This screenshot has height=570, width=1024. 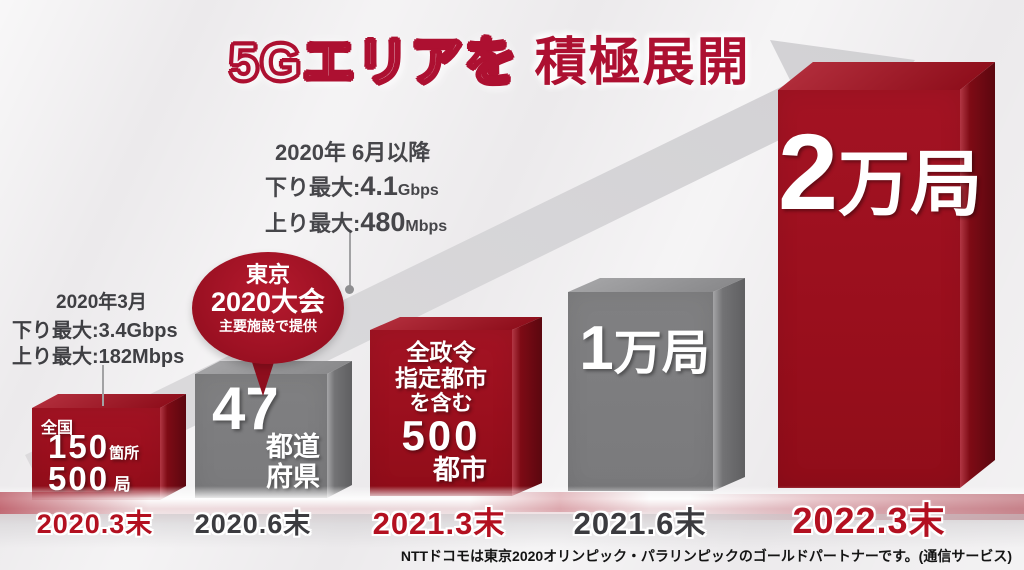 I want to click on bar-2021-6: 1万局, so click(x=657, y=384).